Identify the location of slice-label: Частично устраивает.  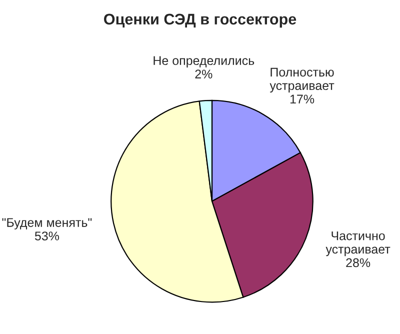
(358, 243).